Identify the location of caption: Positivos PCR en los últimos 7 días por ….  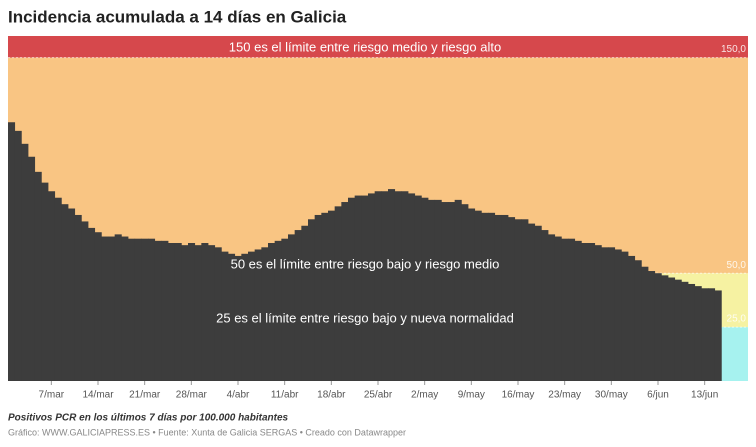
(148, 418).